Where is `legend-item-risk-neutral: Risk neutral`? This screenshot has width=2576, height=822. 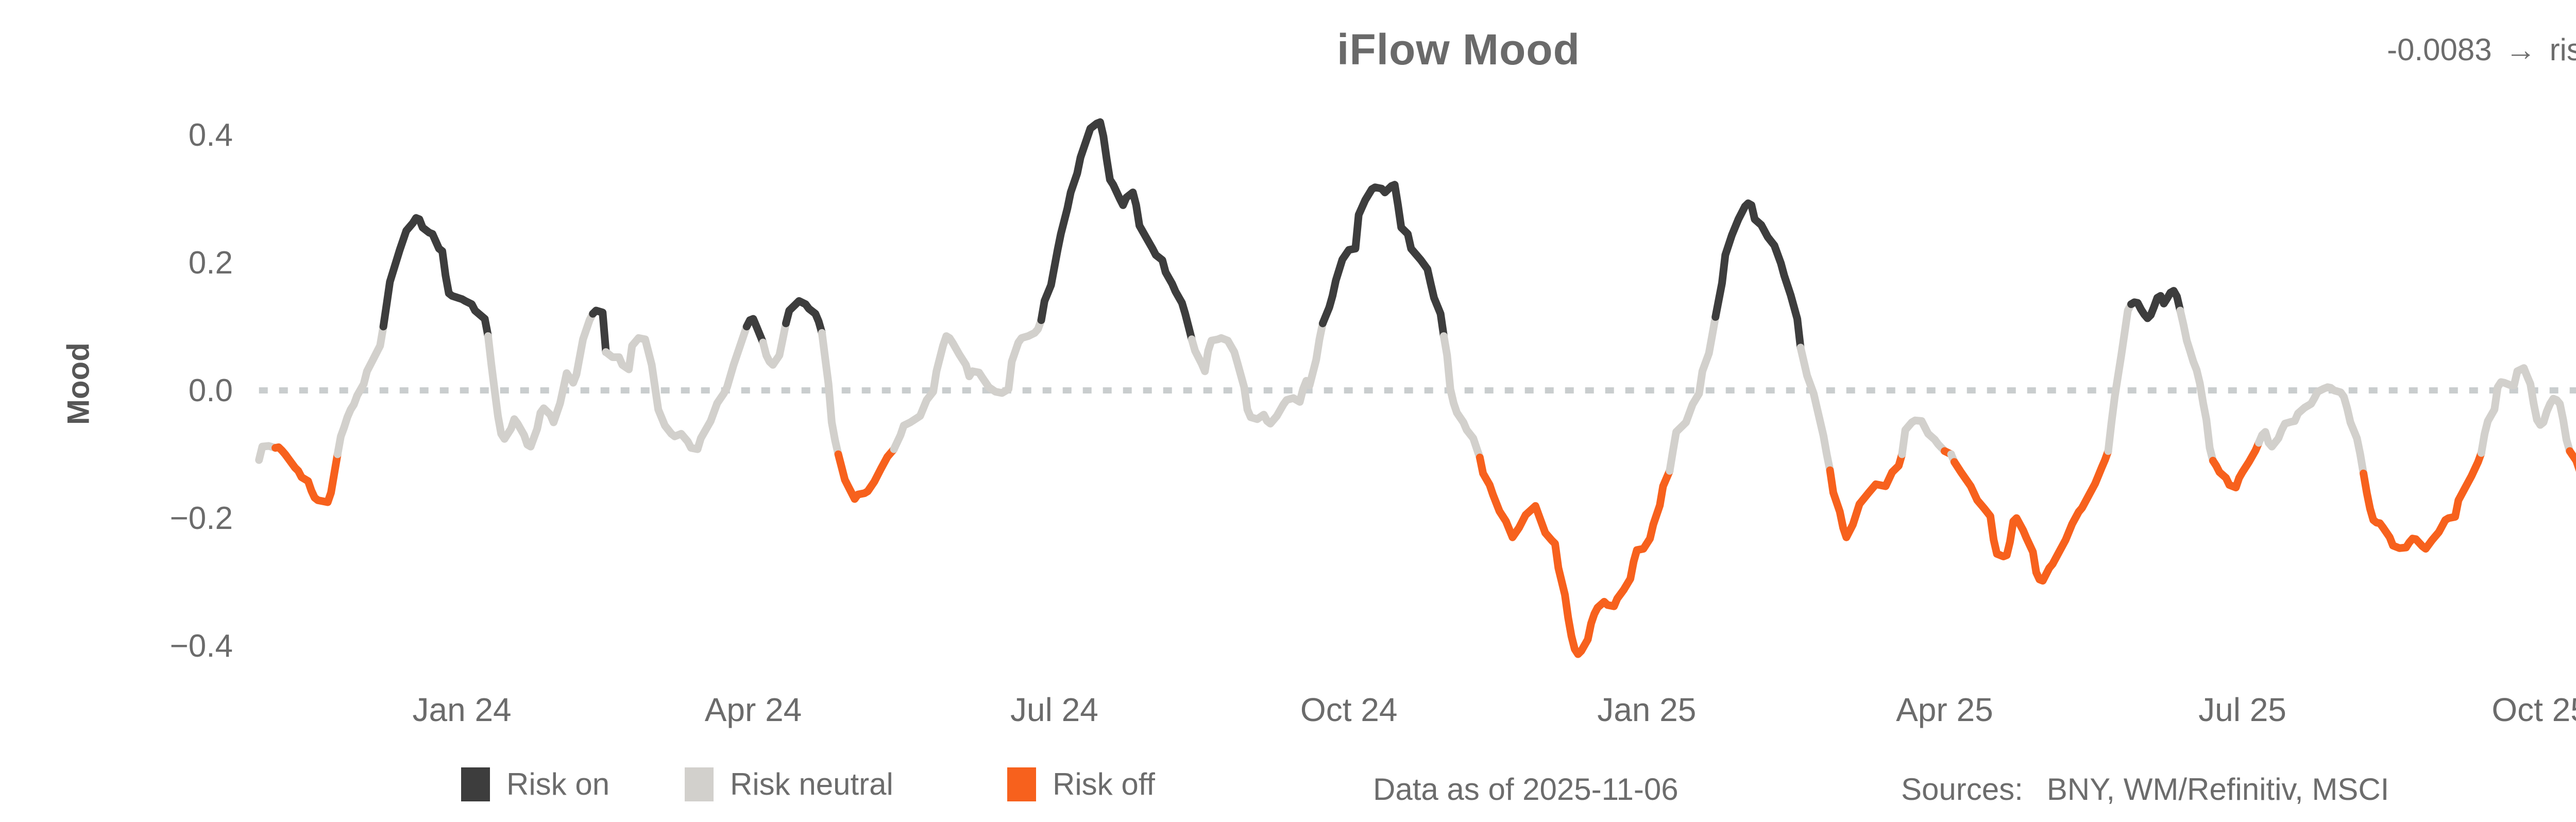 legend-item-risk-neutral: Risk neutral is located at coordinates (789, 784).